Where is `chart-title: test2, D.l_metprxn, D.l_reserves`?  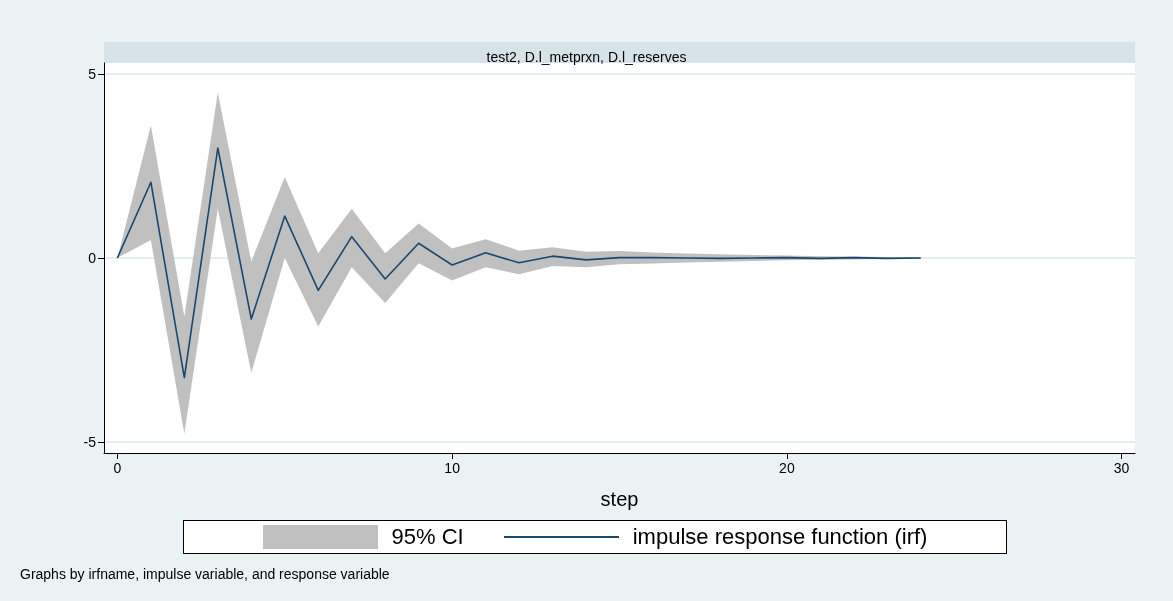
chart-title: test2, D.l_metprxn, D.l_reserves is located at coordinates (586, 57).